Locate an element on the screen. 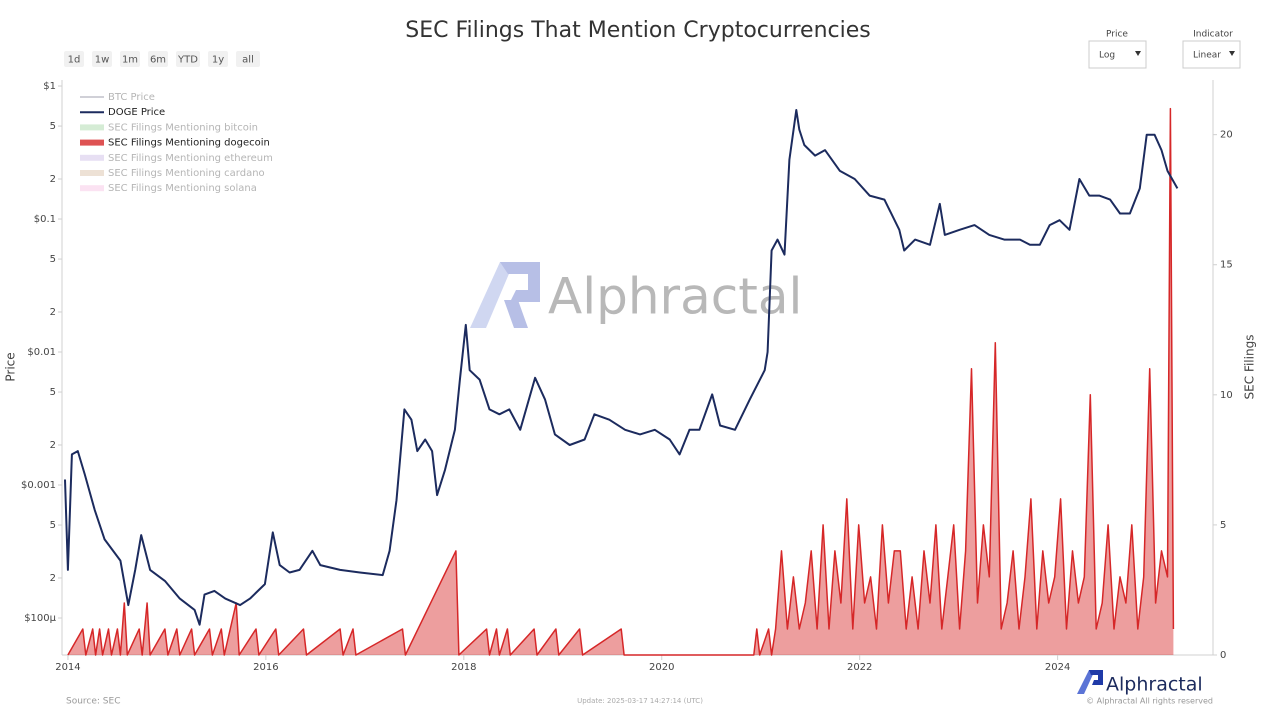 The height and width of the screenshot is (718, 1280). y2-tick-label: 10 is located at coordinates (1226, 395).